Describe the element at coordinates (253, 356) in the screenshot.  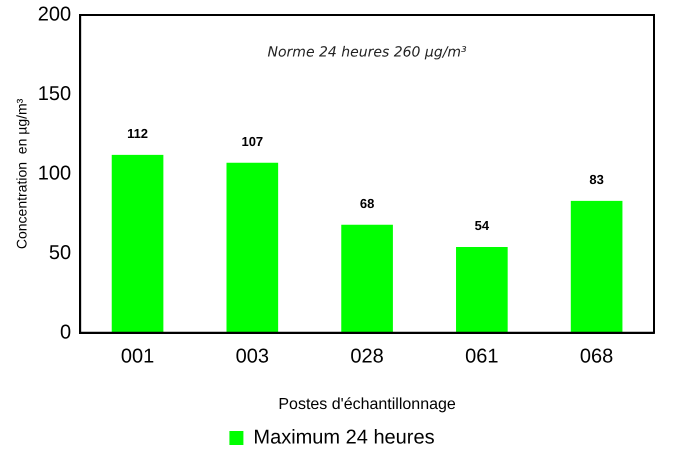
I see `x-tick-label: 003` at that location.